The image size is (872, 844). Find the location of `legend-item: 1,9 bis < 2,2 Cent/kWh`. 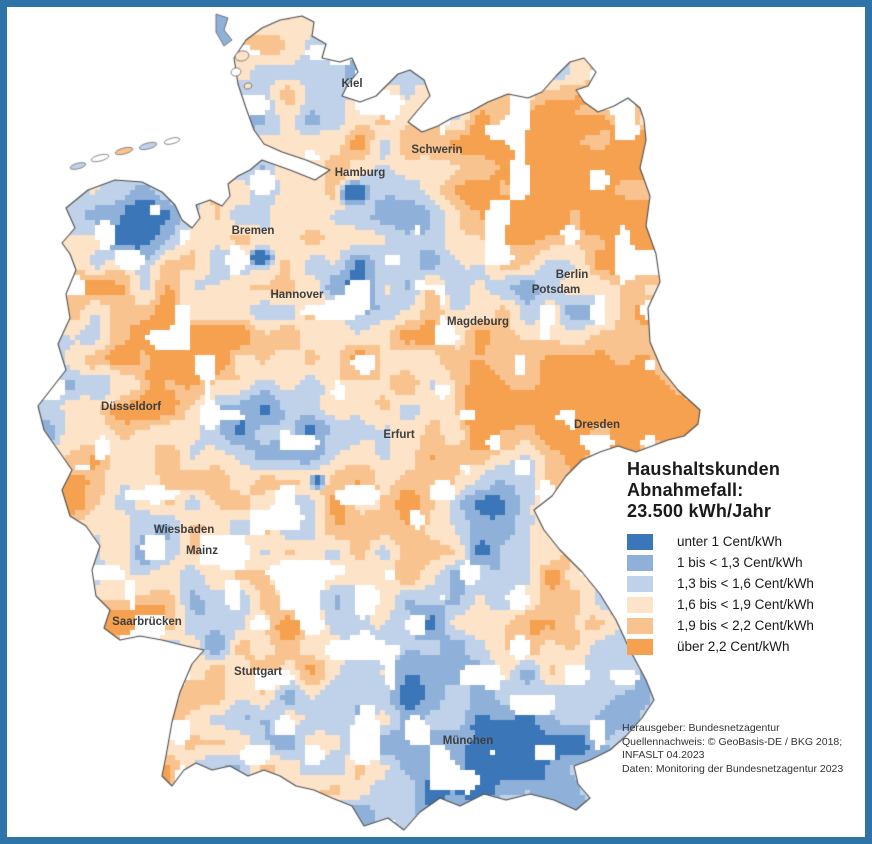

legend-item: 1,9 bis < 2,2 Cent/kWh is located at coordinates (746, 625).